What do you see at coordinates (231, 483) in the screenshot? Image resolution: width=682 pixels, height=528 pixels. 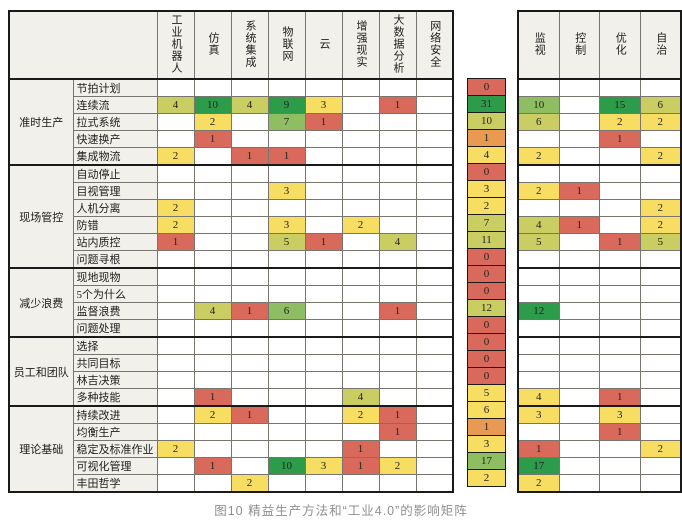 I see `matrix-row: 丰田哲学 2` at bounding box center [231, 483].